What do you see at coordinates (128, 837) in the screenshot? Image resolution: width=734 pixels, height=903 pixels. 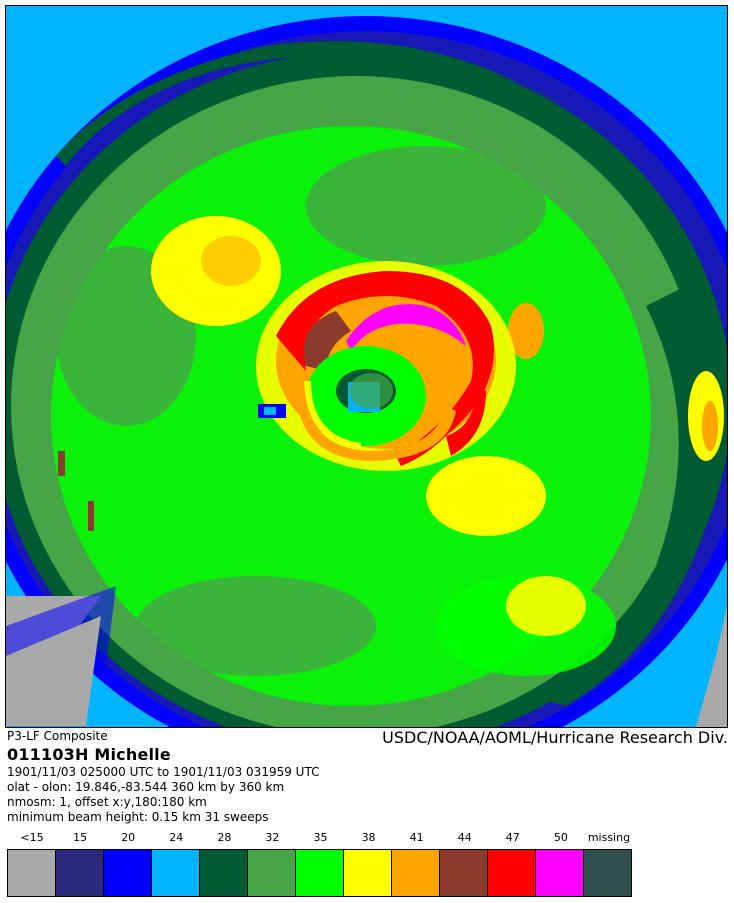 I see `legend-label: 20` at bounding box center [128, 837].